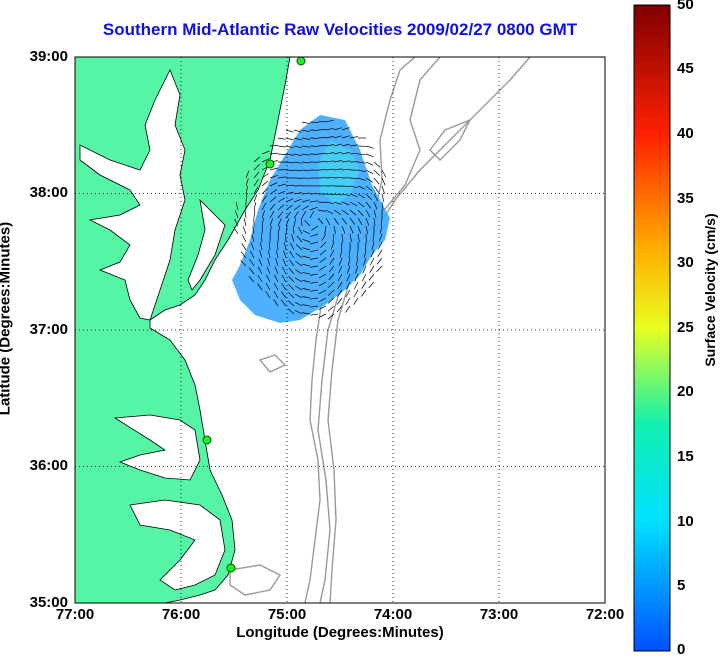  What do you see at coordinates (685, 68) in the screenshot?
I see `colorbar-tick: 45` at bounding box center [685, 68].